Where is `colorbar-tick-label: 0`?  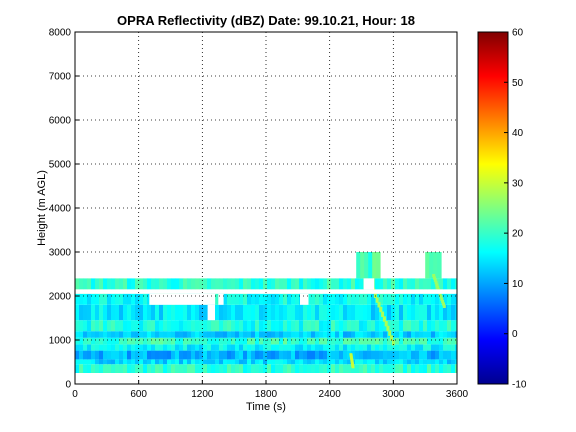
colorbar-tick-label: 0 is located at coordinates (515, 334).